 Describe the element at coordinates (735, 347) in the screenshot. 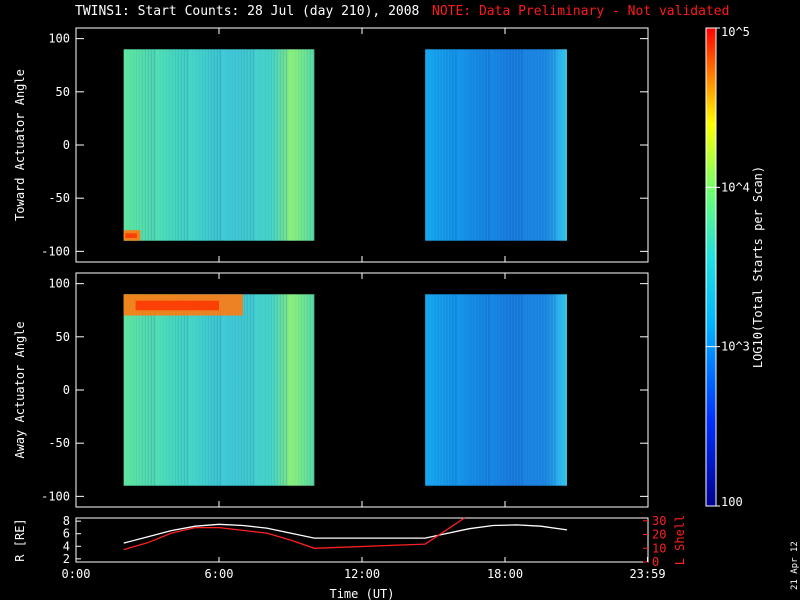

I see `colorbar-tick-label: 10^3` at that location.